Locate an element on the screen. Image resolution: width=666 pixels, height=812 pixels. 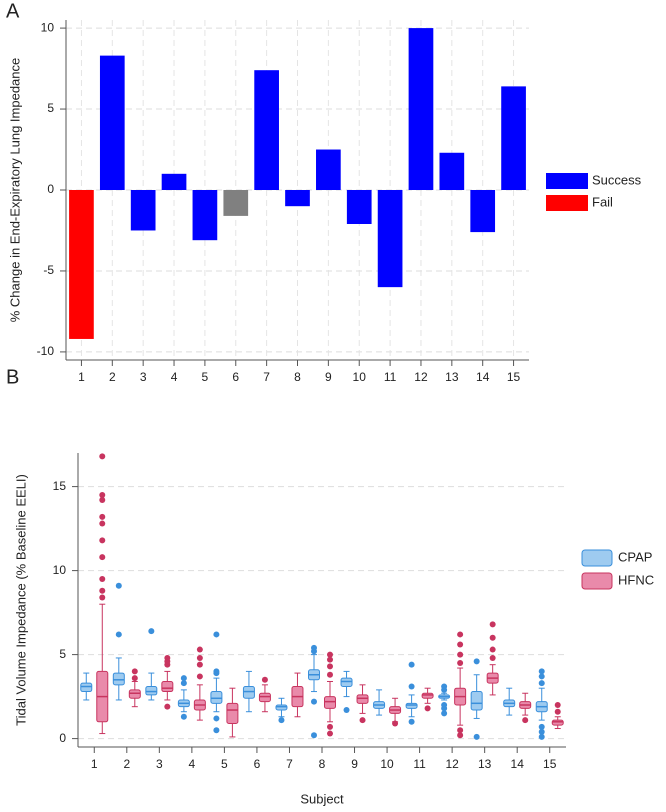
x-tick-label: 11 is located at coordinates (419, 764).